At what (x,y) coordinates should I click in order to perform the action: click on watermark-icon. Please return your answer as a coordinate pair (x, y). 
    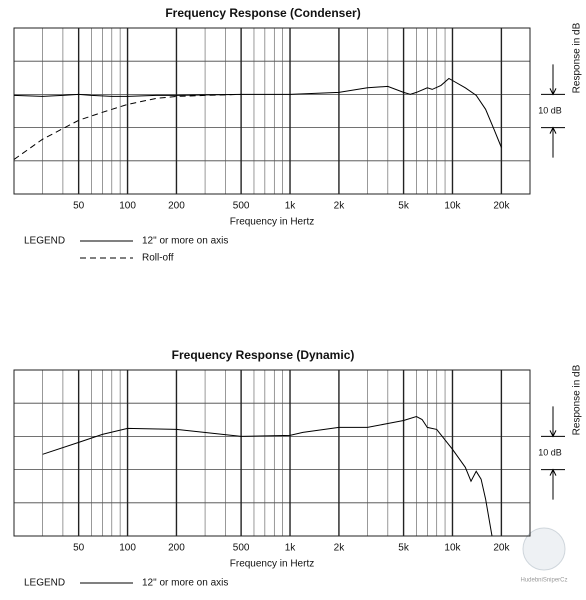
    Looking at the image, I should click on (544, 549).